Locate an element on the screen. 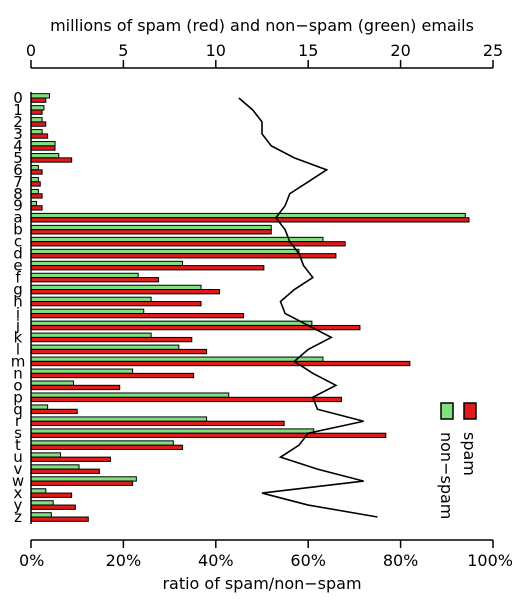 The image size is (520, 606). bar-spam-i is located at coordinates (137, 315).